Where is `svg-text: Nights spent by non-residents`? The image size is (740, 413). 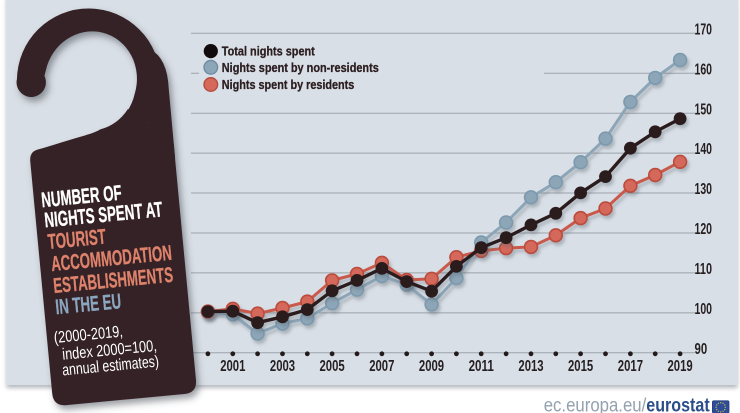 svg-text: Nights spent by non-residents is located at coordinates (300, 67).